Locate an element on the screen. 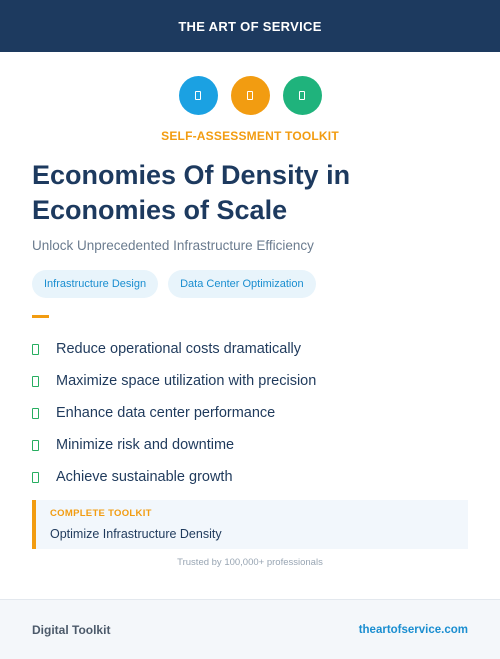  top-banner: THE ART OF SERVICE is located at coordinates (250, 26).